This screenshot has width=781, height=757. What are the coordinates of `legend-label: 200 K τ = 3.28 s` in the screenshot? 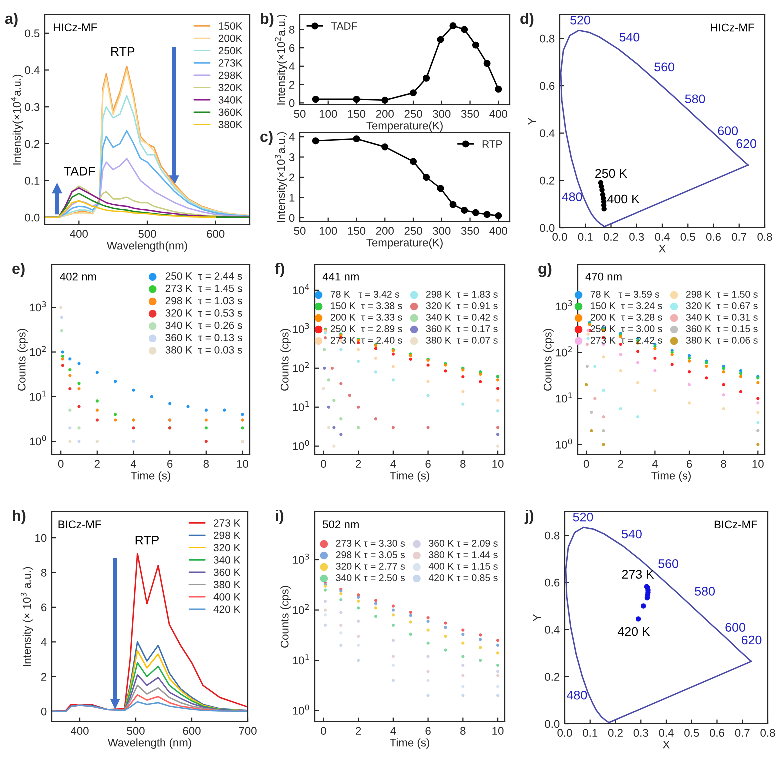 It's located at (626, 317).